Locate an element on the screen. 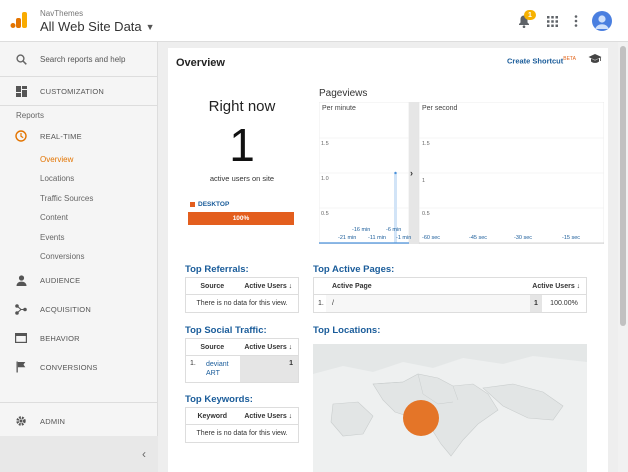  dashboard-icon is located at coordinates (21, 91).